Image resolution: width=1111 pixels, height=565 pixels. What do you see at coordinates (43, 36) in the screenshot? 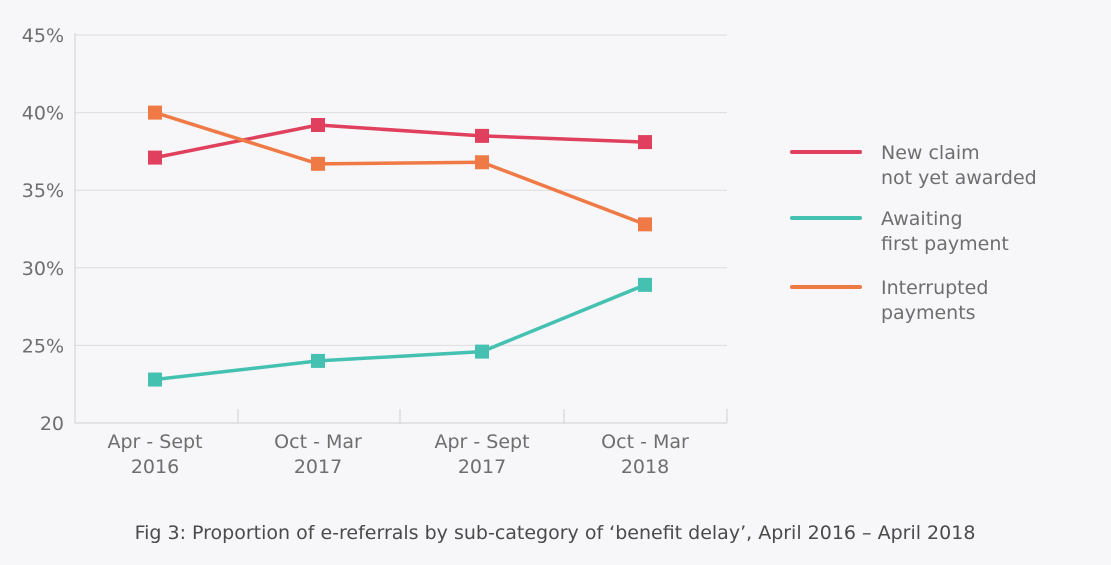
I see `y-tick-label-45: 45%` at bounding box center [43, 36].